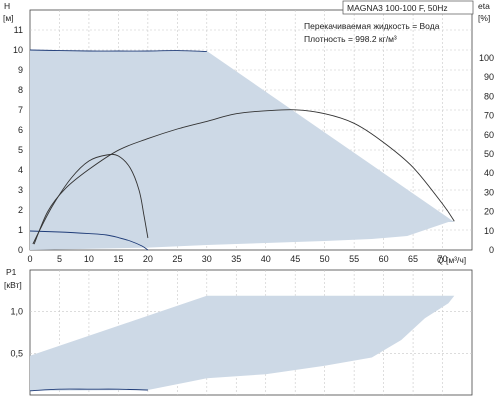 The height and width of the screenshot is (400, 500). Describe the element at coordinates (118, 259) in the screenshot. I see `x-tick-label: 15` at that location.